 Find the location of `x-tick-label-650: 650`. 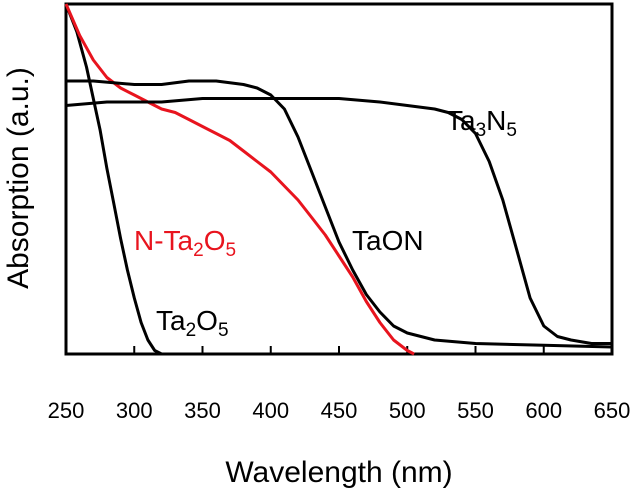

x-tick-label-650: 650 is located at coordinates (612, 410).